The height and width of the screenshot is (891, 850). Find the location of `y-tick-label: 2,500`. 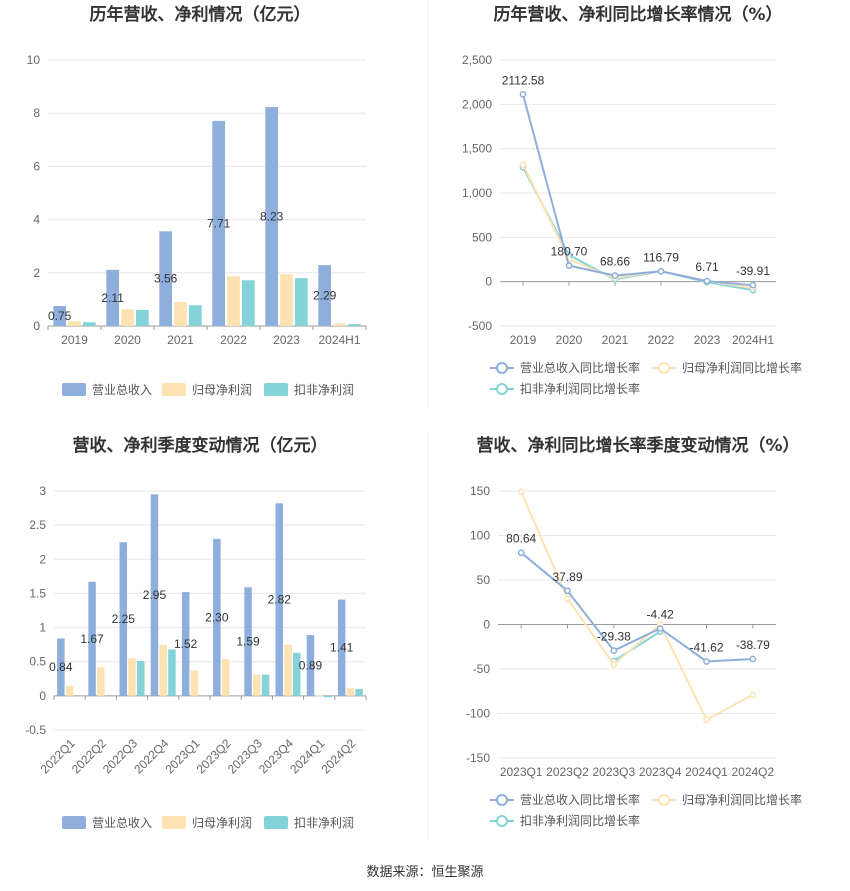

y-tick-label: 2,500 is located at coordinates (477, 60).